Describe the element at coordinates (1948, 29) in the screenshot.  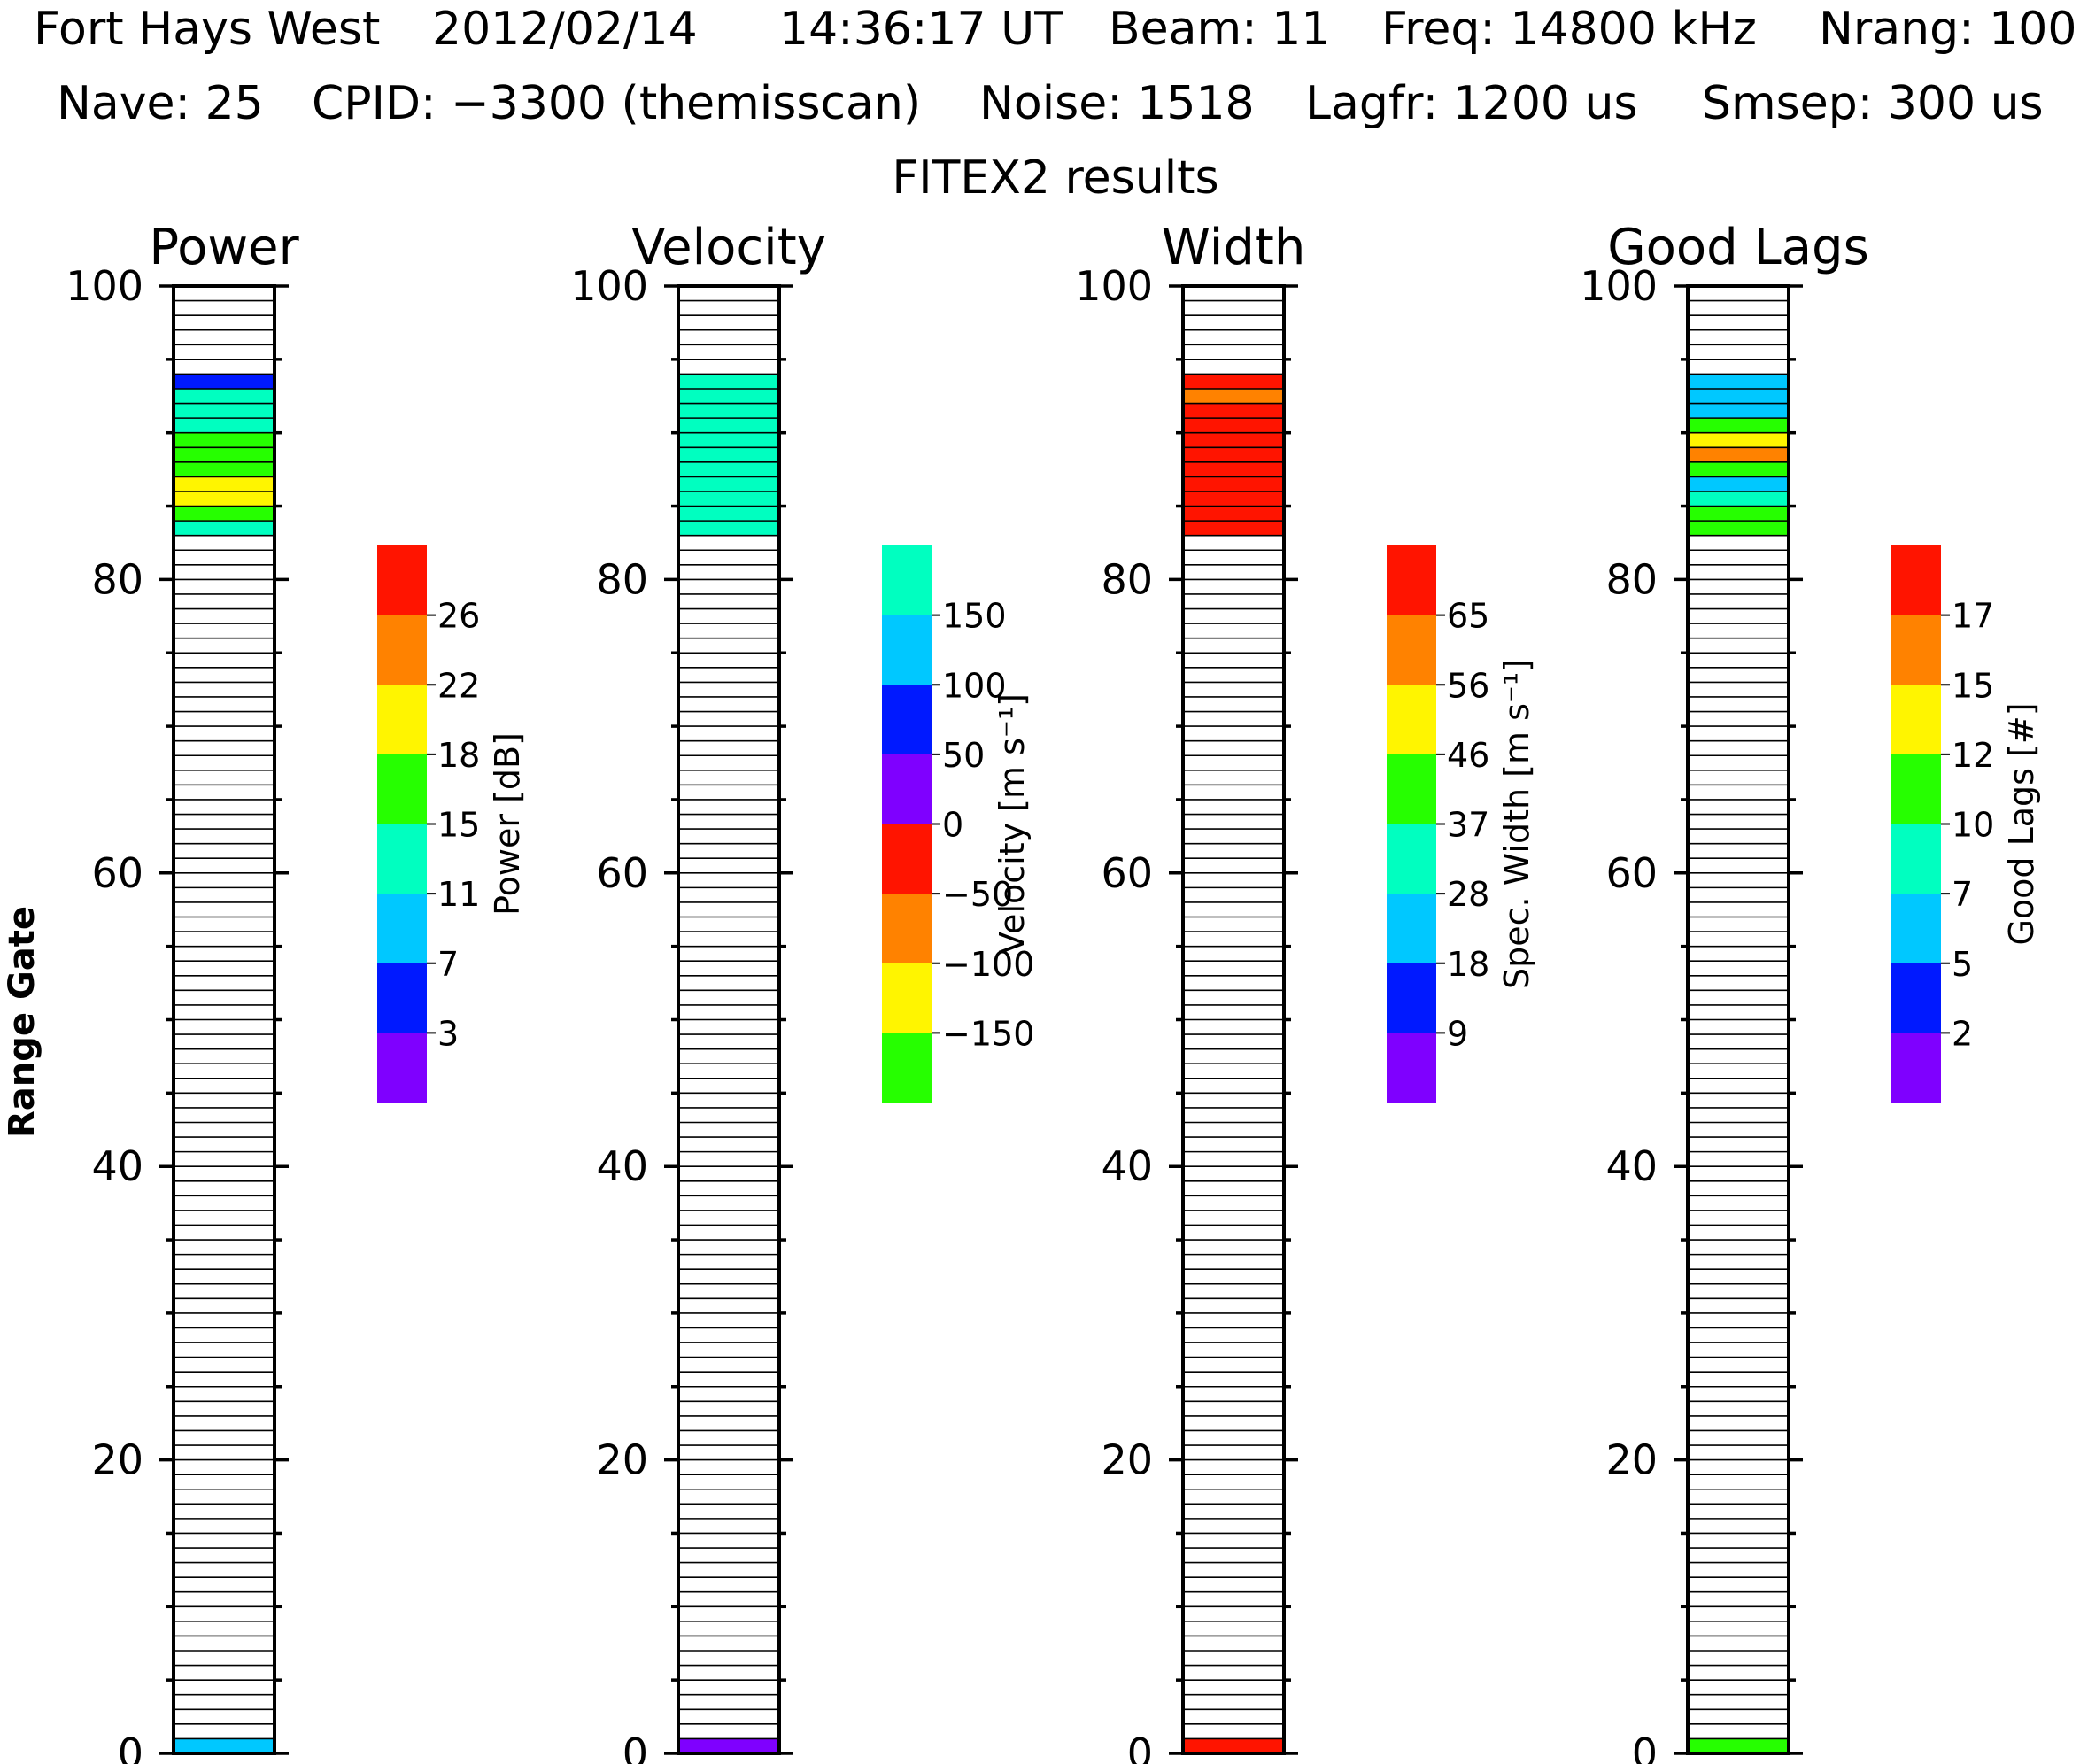
I see `header-nrang: Nrang: 100` at that location.